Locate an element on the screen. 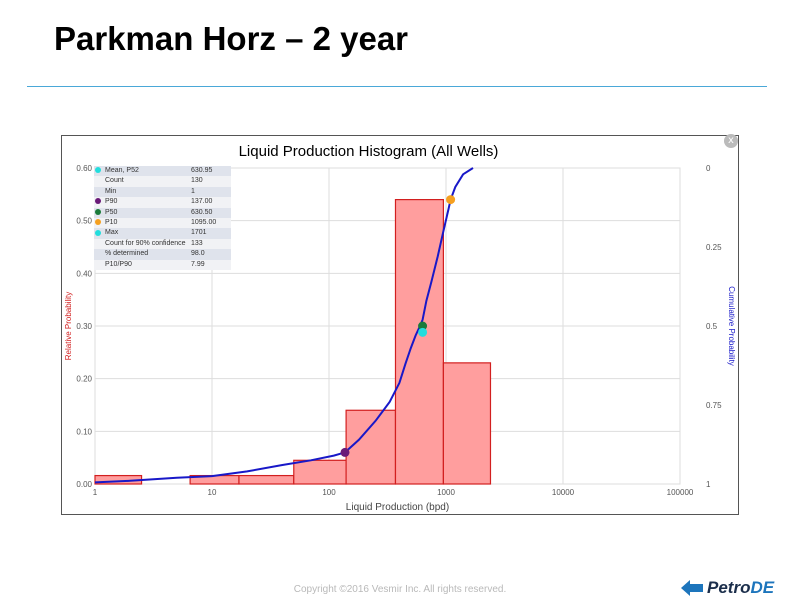  stats-value: 130 is located at coordinates (210, 181).